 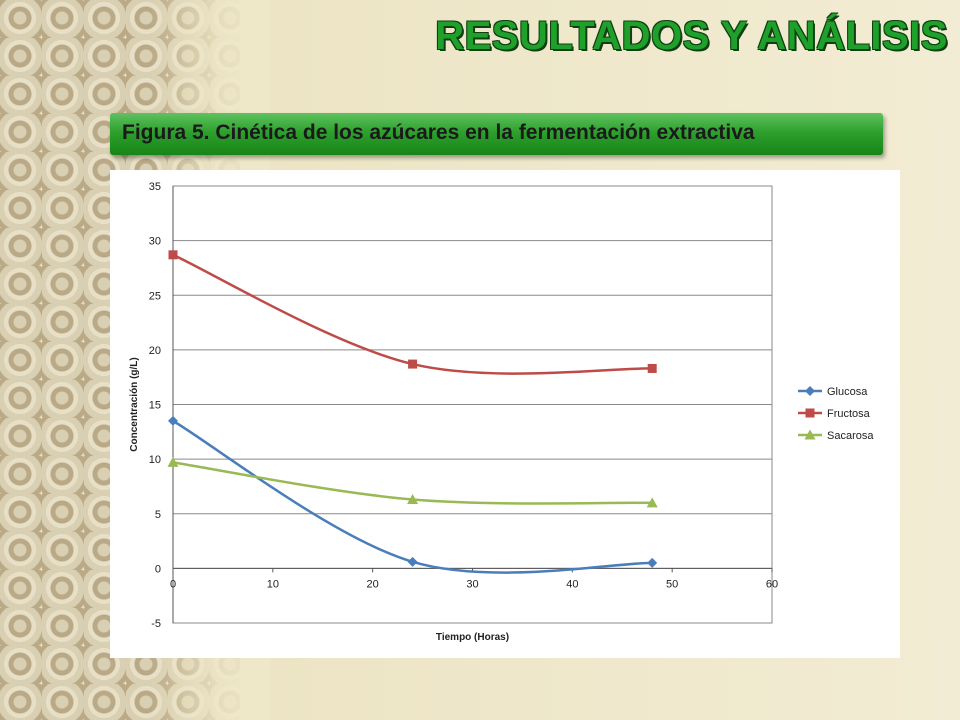 What do you see at coordinates (155, 351) in the screenshot?
I see `y-tick-label: 20` at bounding box center [155, 351].